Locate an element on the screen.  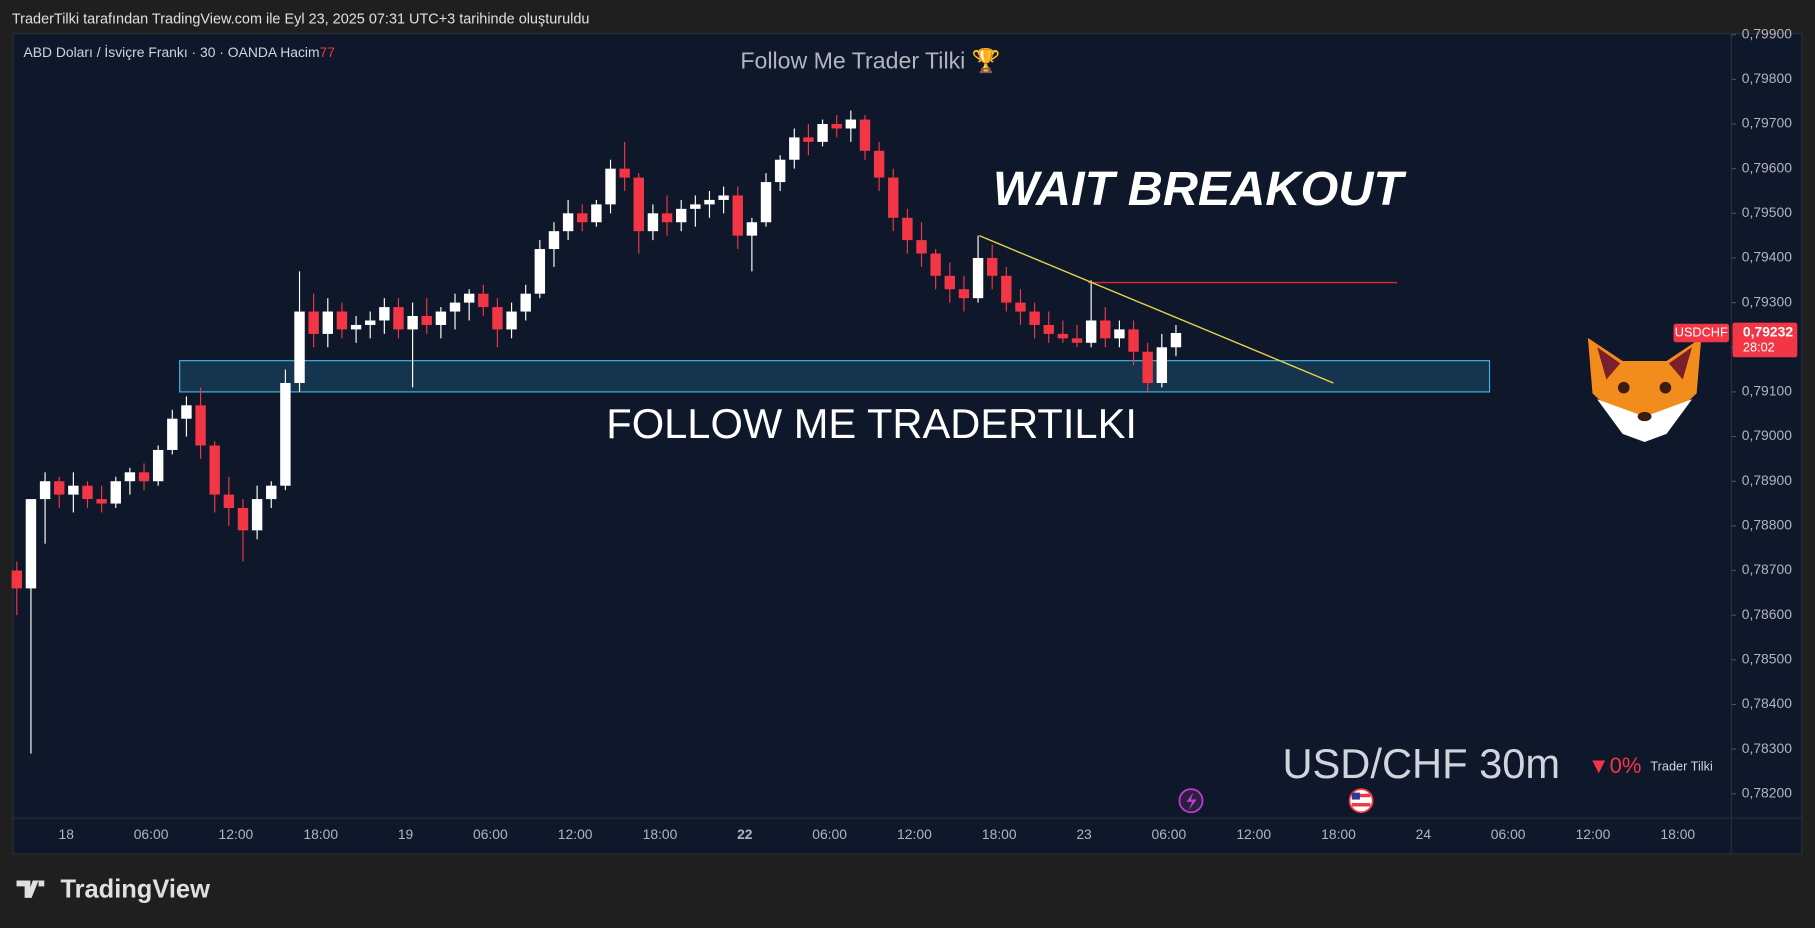
y-tick-label: 0,79700 is located at coordinates (1767, 123).